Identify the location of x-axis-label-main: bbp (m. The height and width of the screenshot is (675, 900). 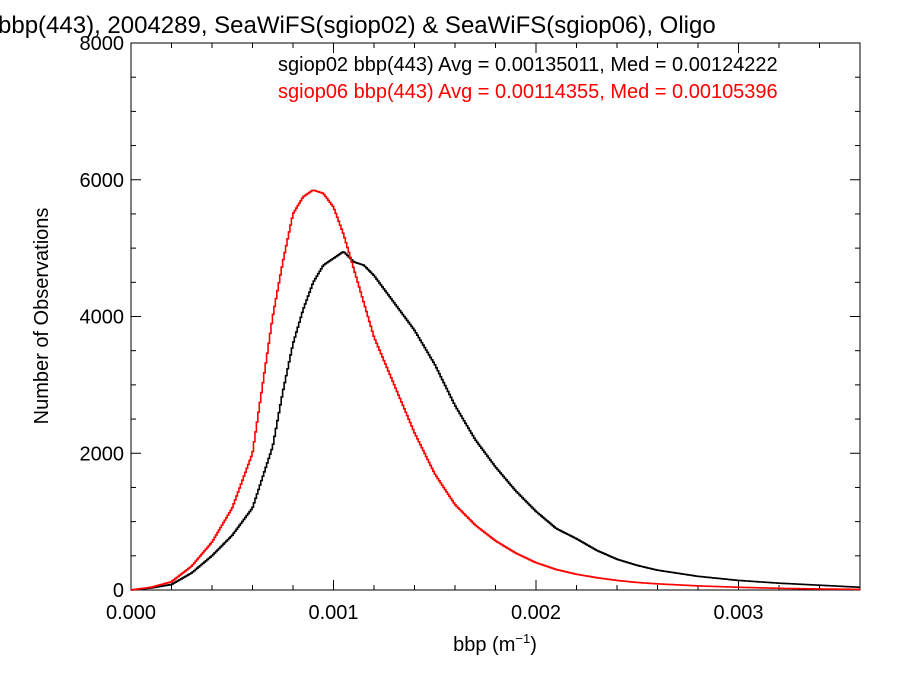
(484, 645).